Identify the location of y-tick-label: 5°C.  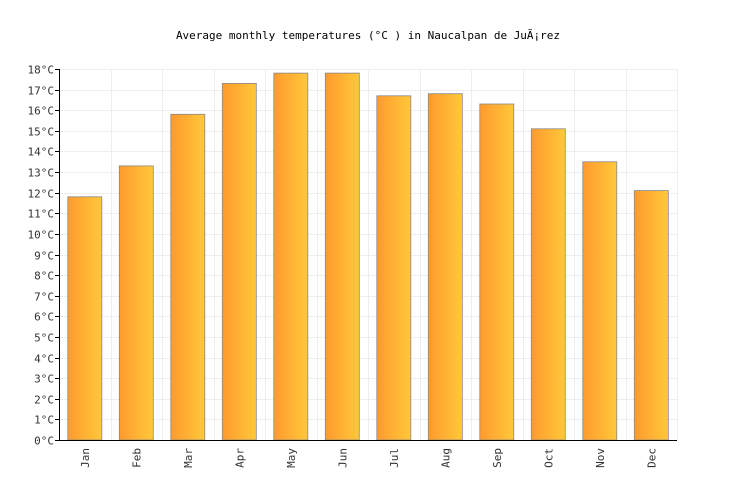
(44, 338).